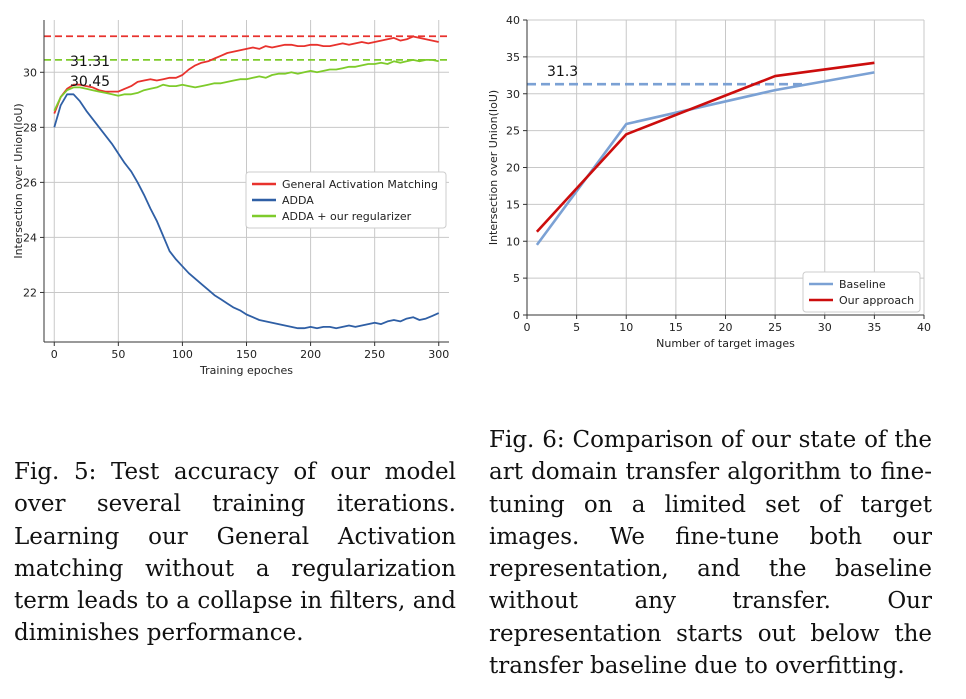  What do you see at coordinates (438, 354) in the screenshot?
I see `x-tick-label: 300` at bounding box center [438, 354].